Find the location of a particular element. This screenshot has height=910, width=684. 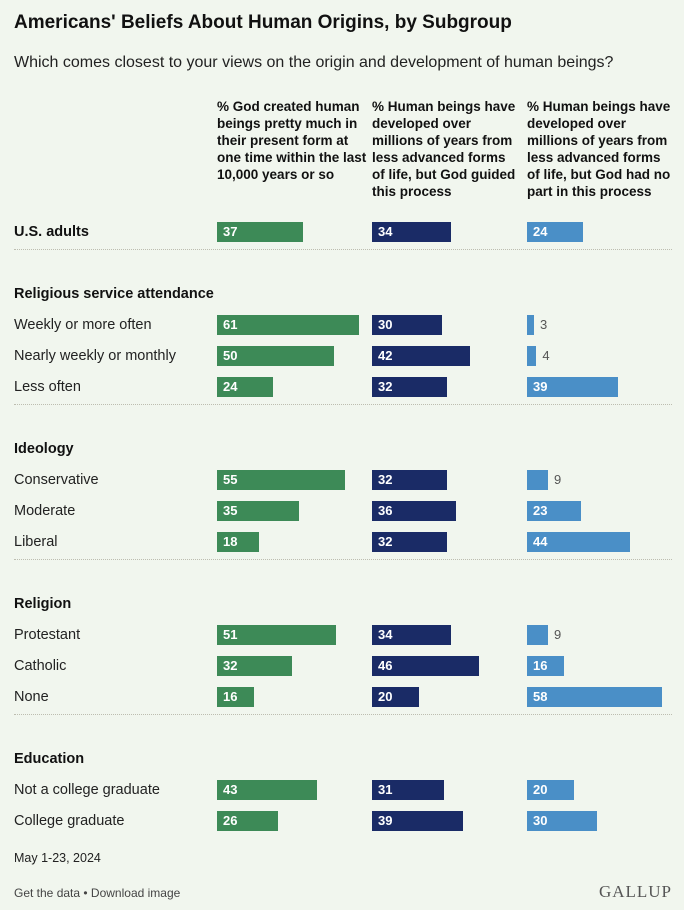

survey-date: May 1-23, 2024 is located at coordinates (57, 858).